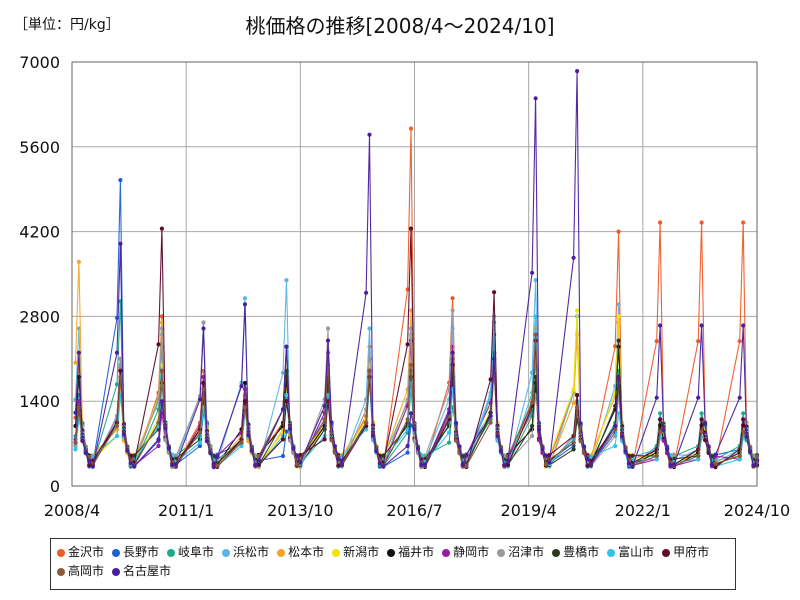 The height and width of the screenshot is (600, 800). Describe the element at coordinates (300, 510) in the screenshot. I see `x-tick-label: 2013/10` at that location.